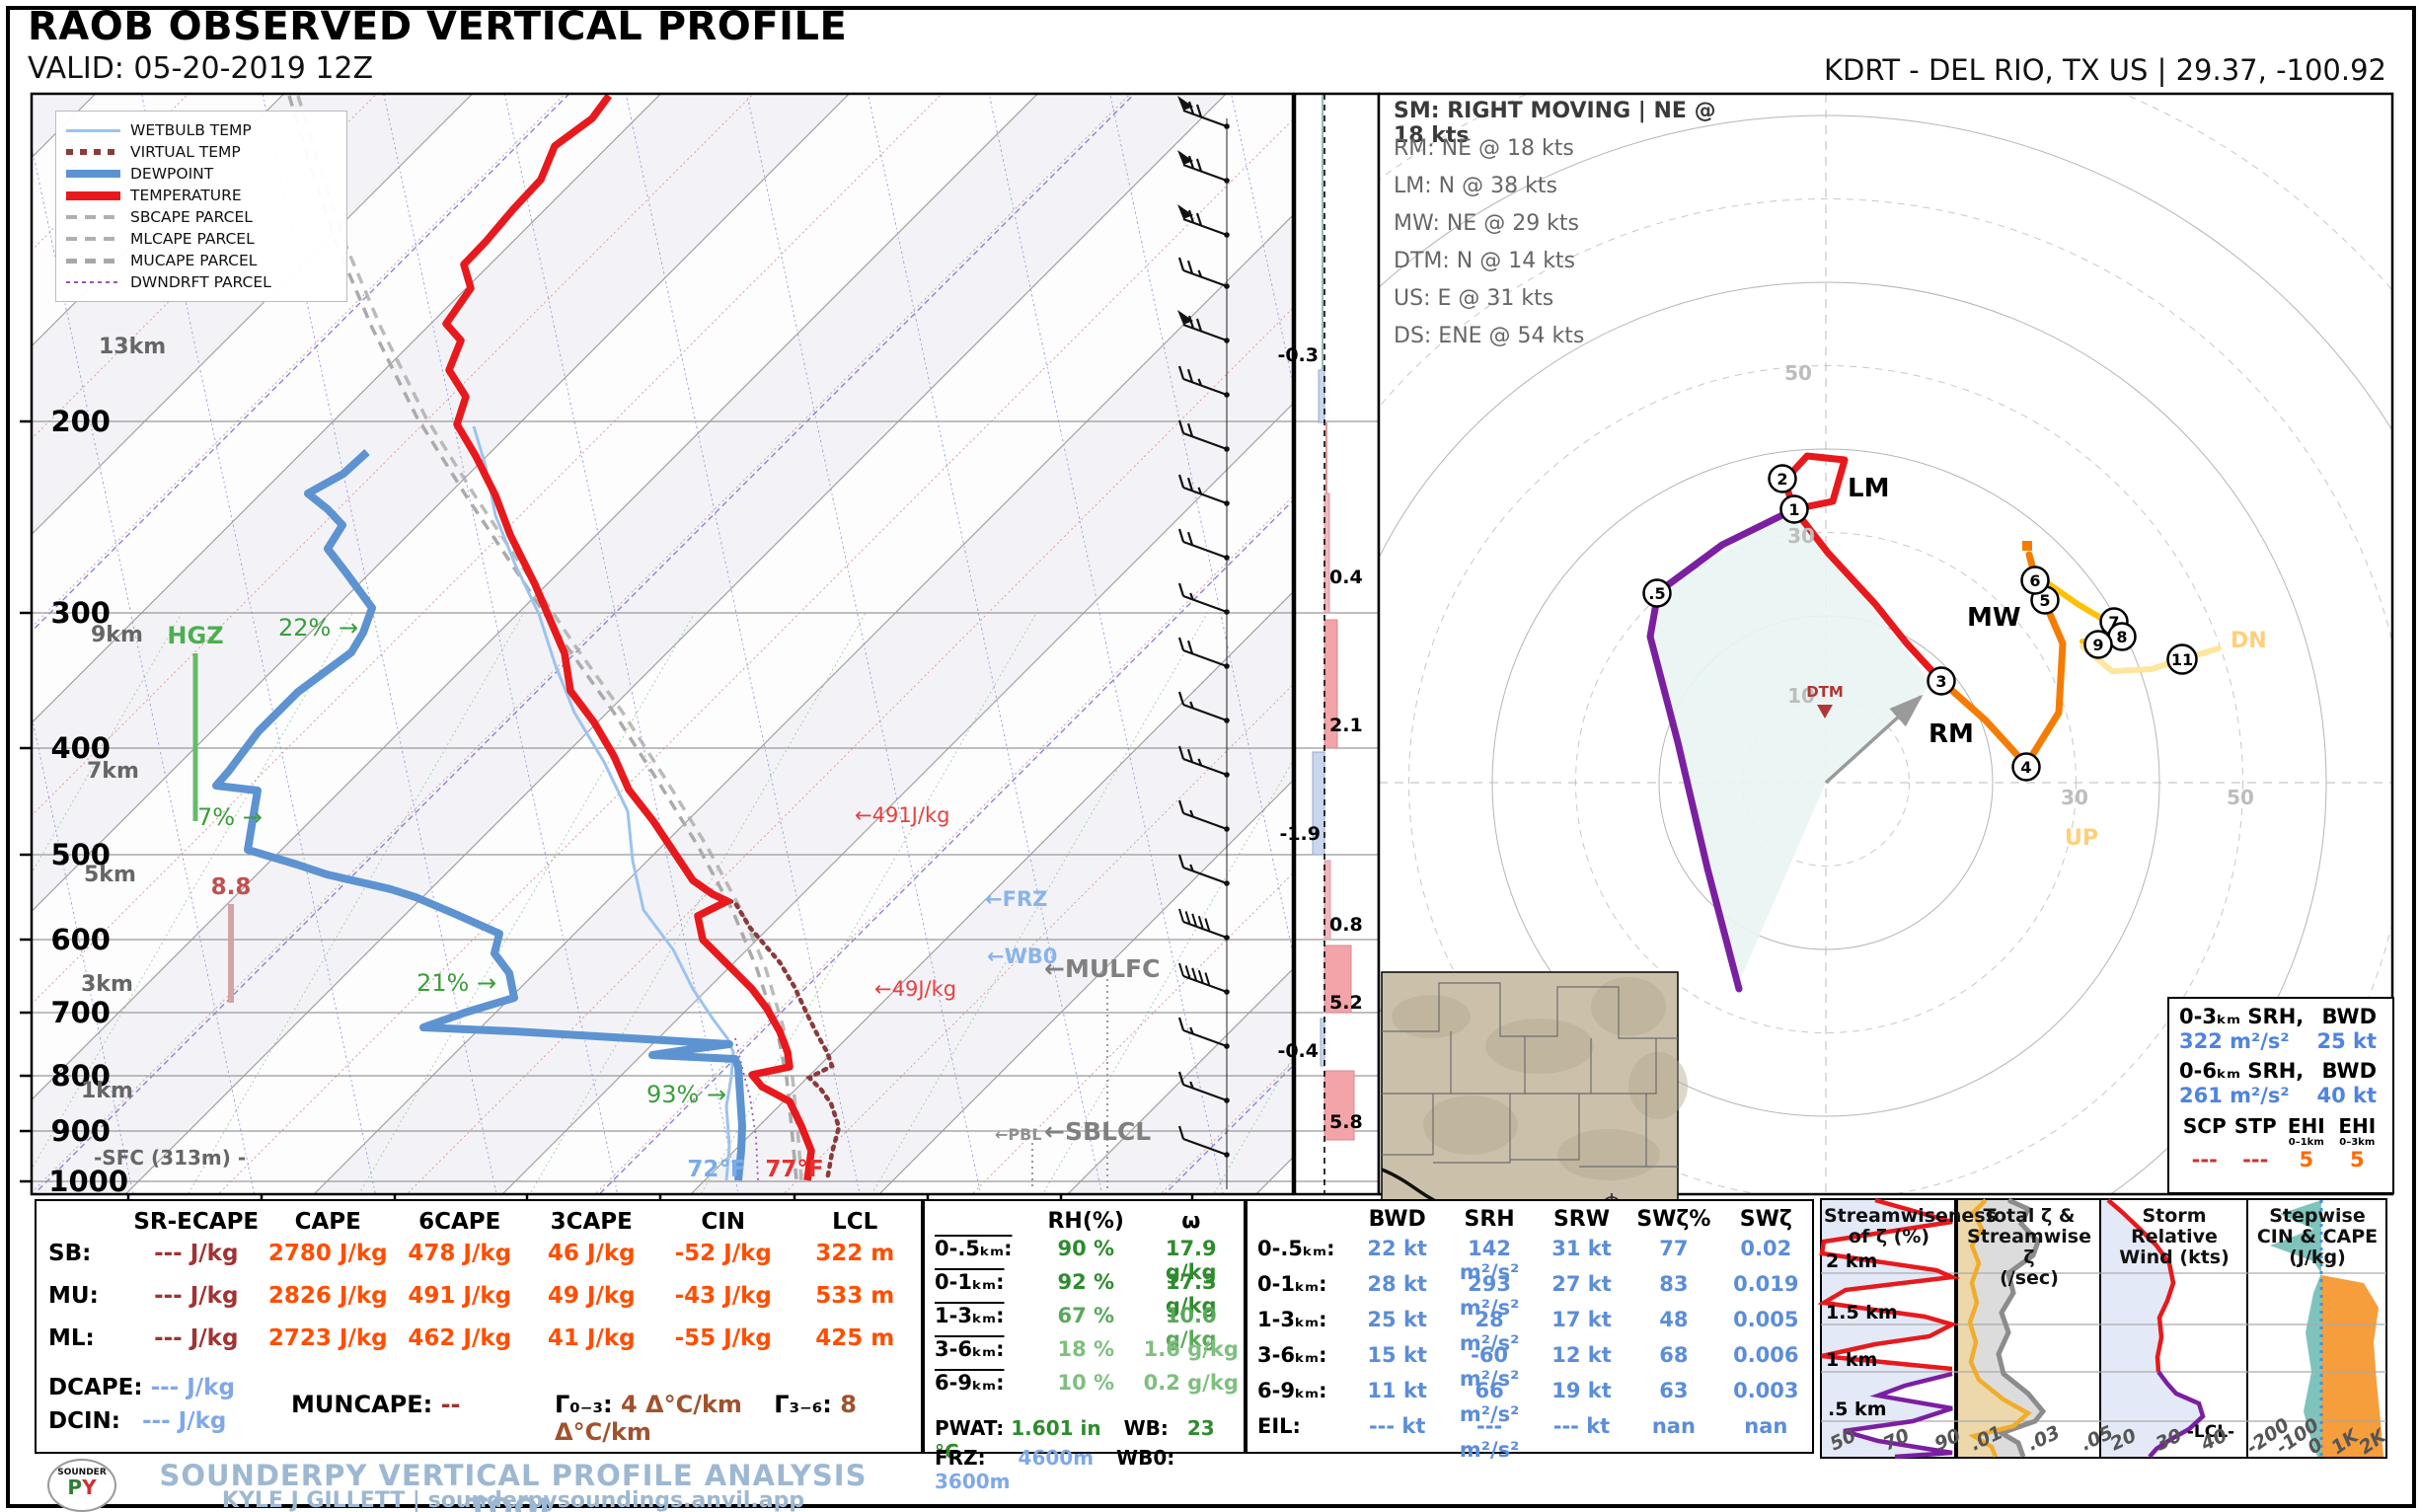 Image resolution: width=2420 pixels, height=1512 pixels. I want to click on height-label: 13km, so click(132, 347).